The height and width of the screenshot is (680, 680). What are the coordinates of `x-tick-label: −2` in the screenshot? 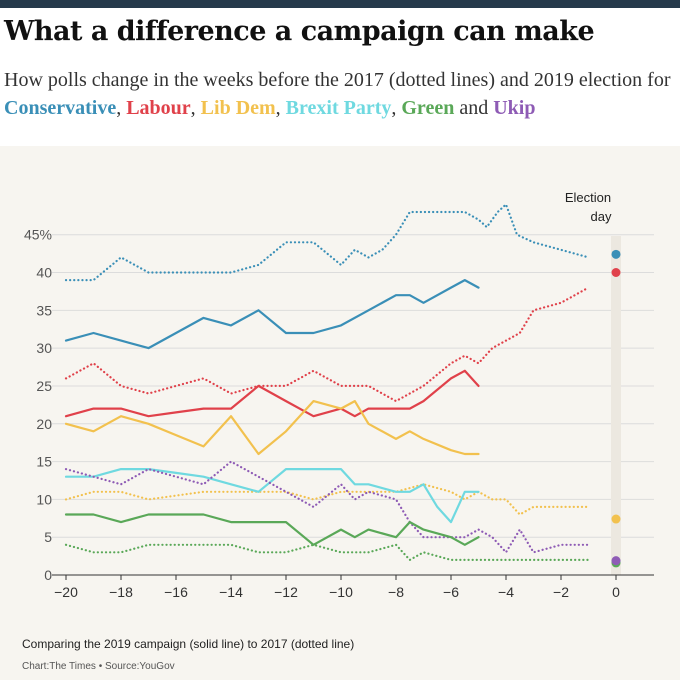 It's located at (561, 592).